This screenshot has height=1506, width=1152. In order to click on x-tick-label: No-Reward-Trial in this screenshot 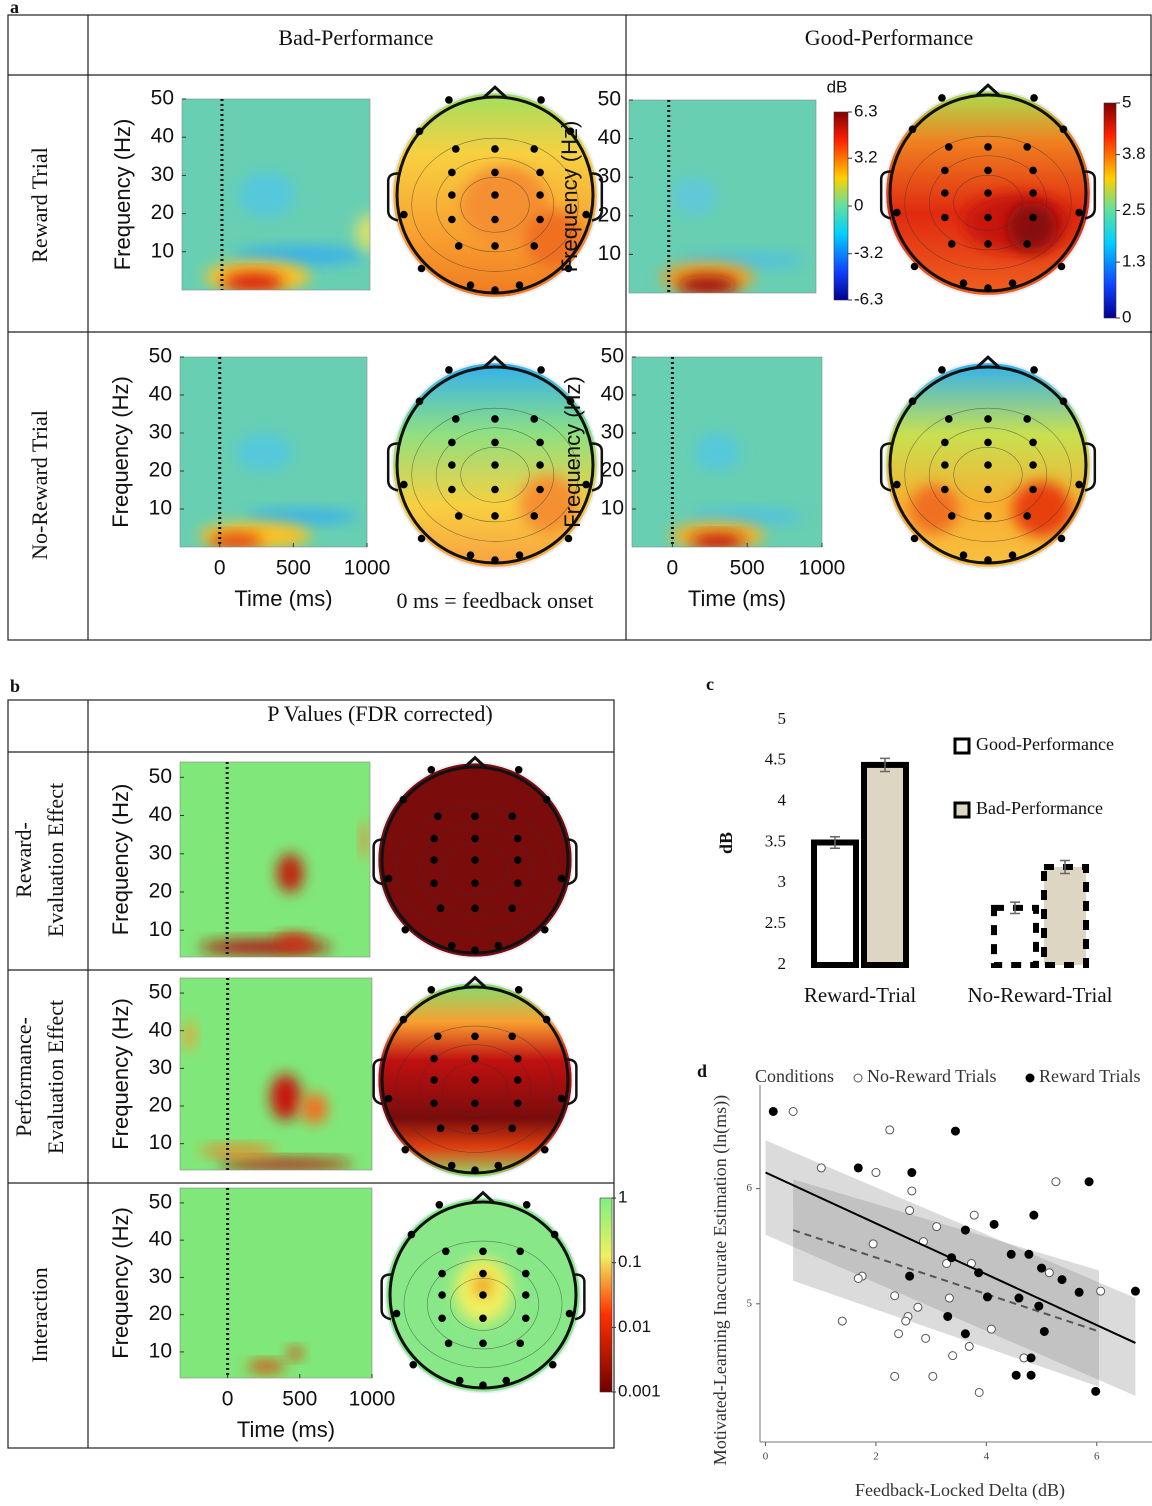, I will do `click(1039, 995)`.